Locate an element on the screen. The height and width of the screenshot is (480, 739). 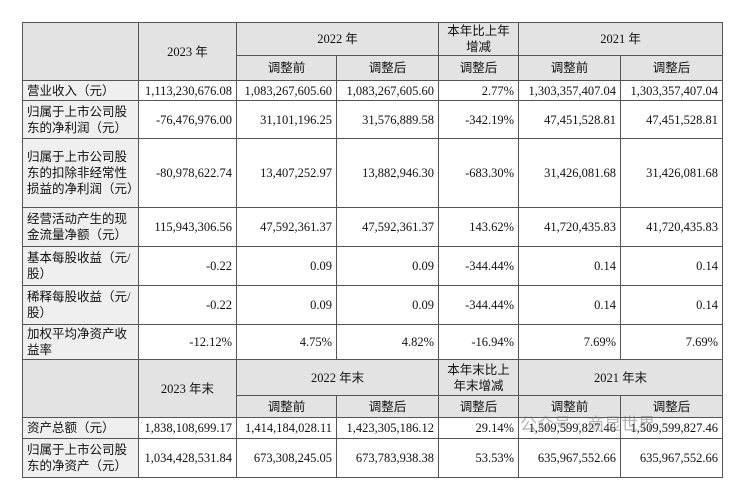
value-cell: -342.19% is located at coordinates (479, 119).